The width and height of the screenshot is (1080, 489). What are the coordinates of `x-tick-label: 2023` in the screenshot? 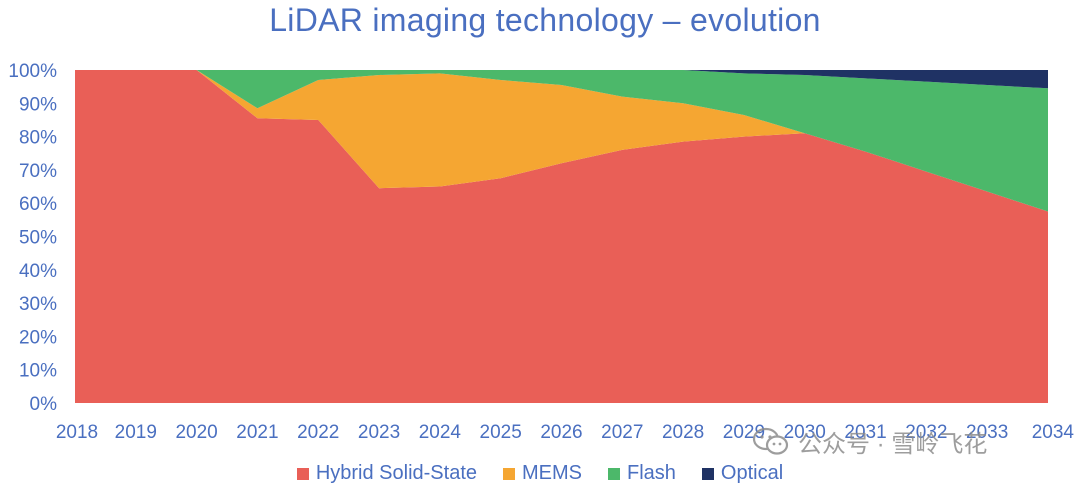 It's located at (379, 432).